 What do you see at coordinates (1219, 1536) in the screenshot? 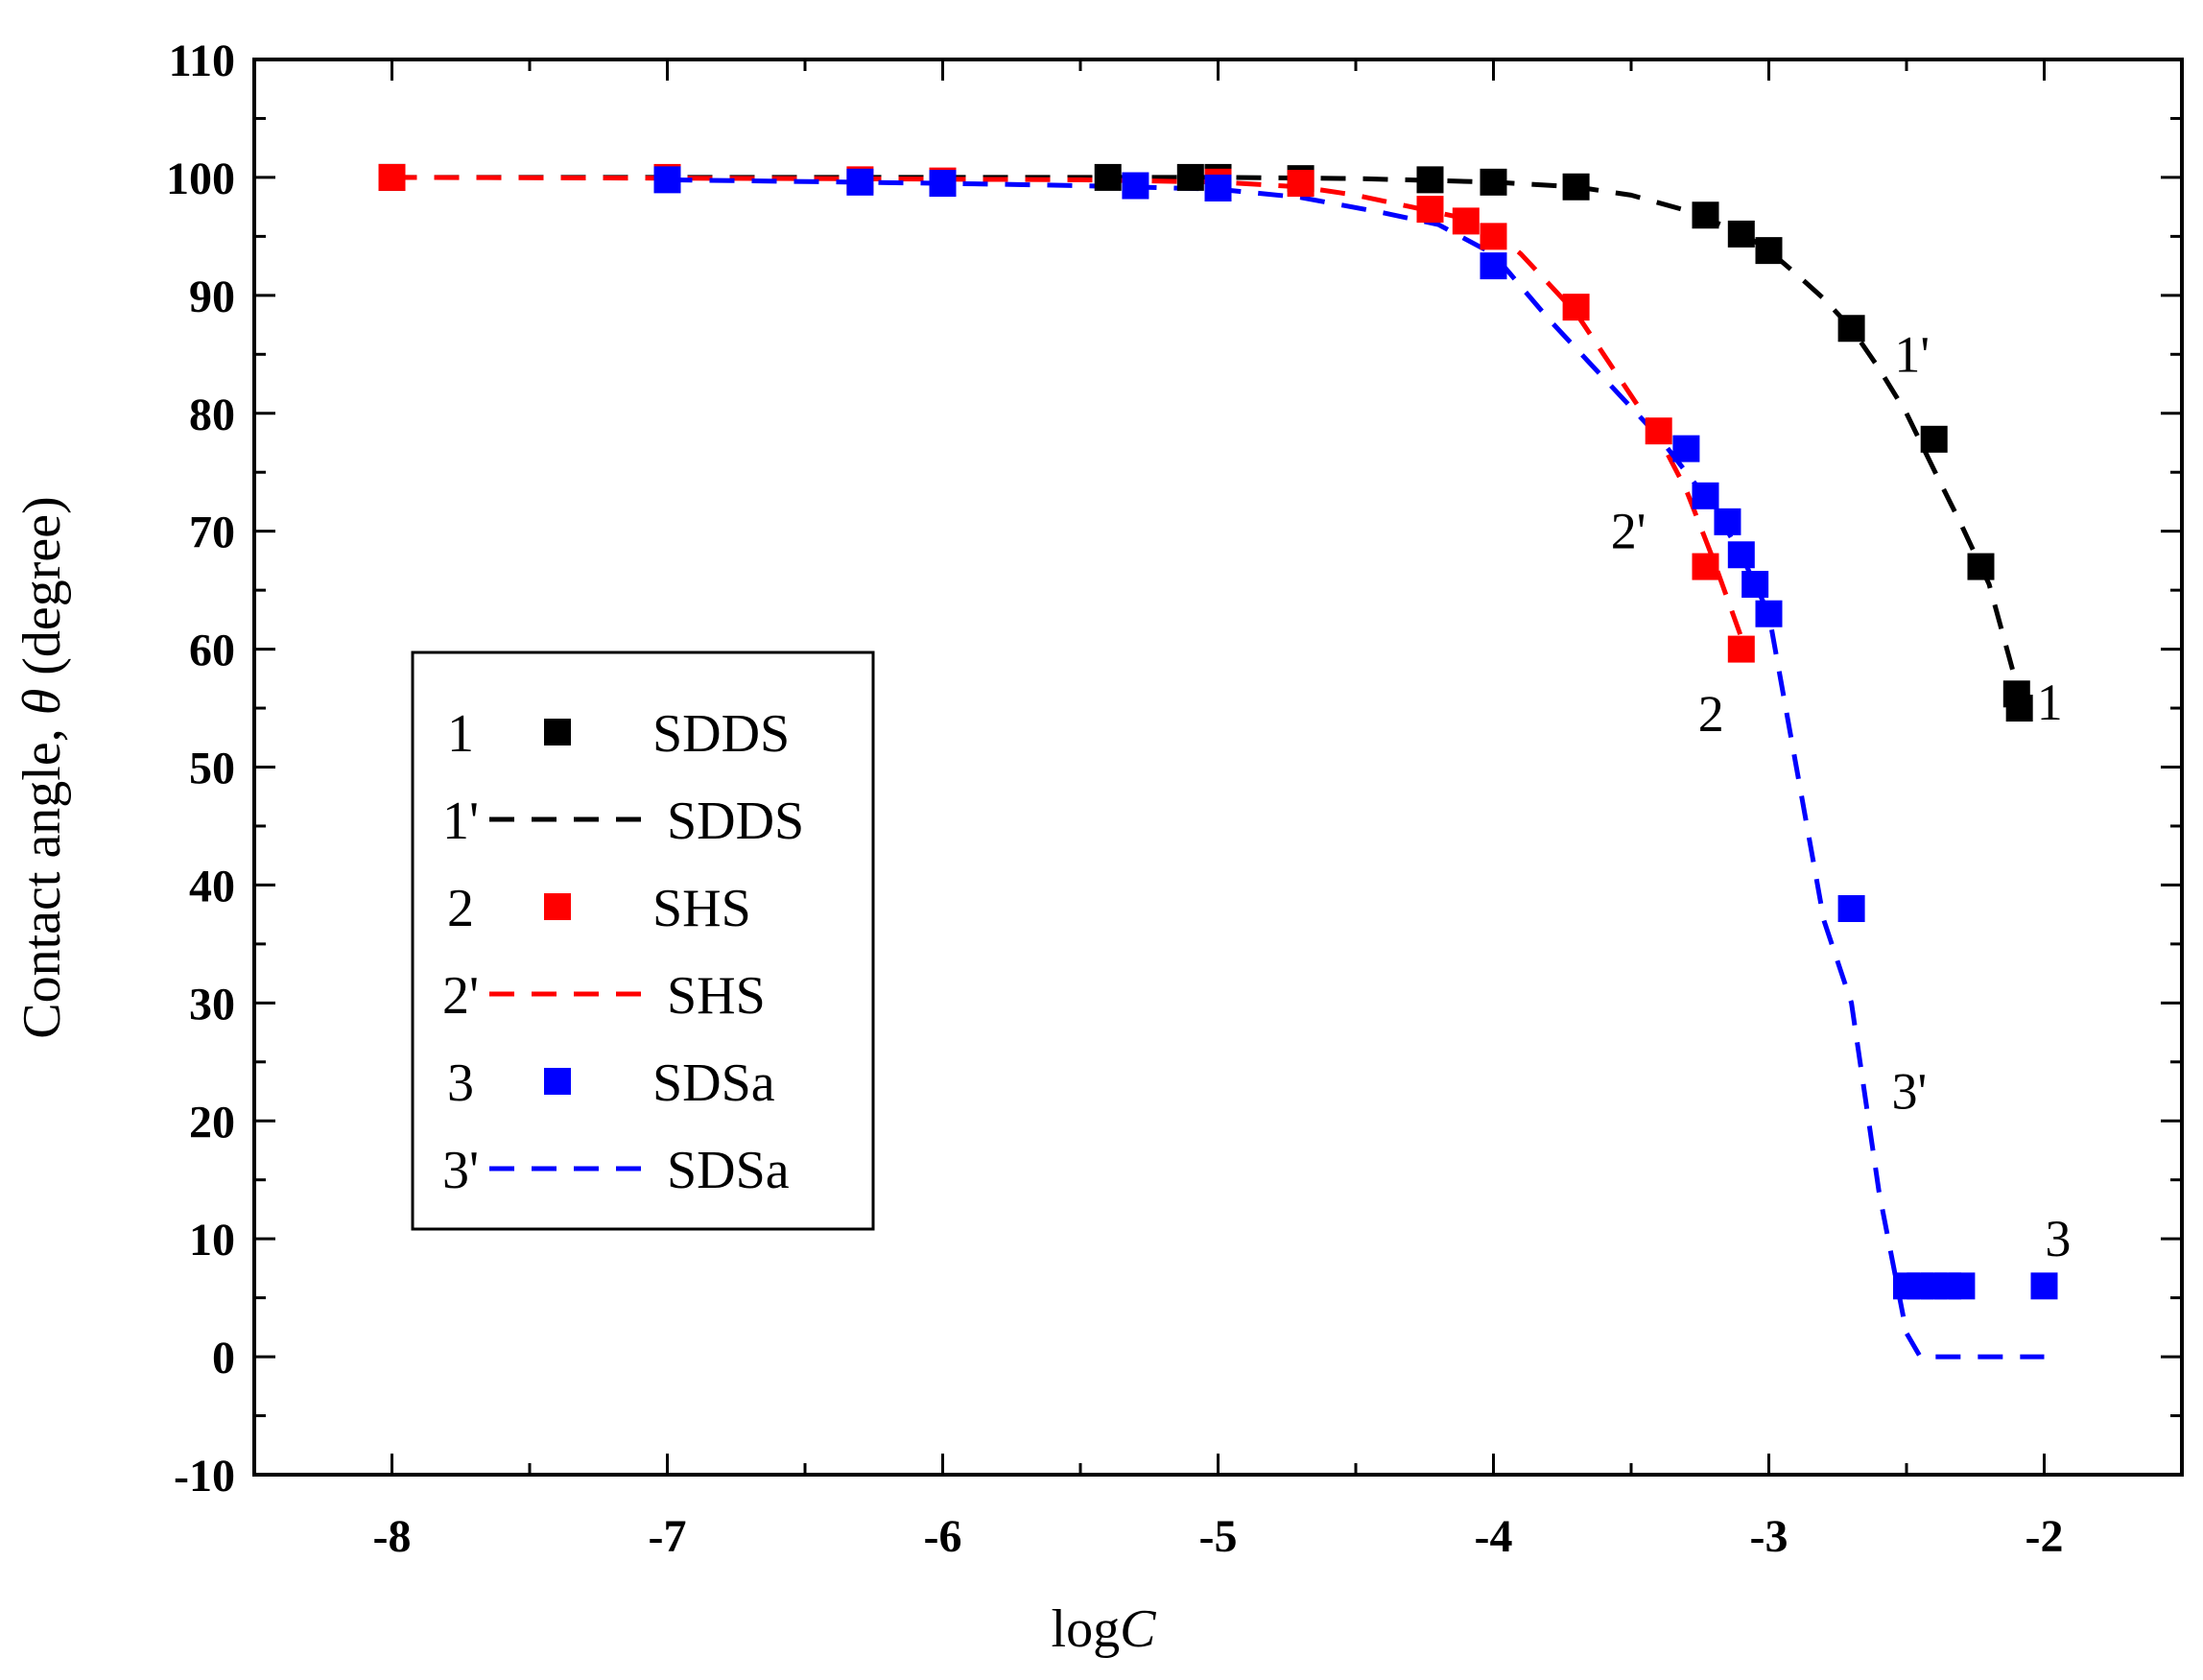
I see `x-tick-label: -5` at bounding box center [1219, 1536].